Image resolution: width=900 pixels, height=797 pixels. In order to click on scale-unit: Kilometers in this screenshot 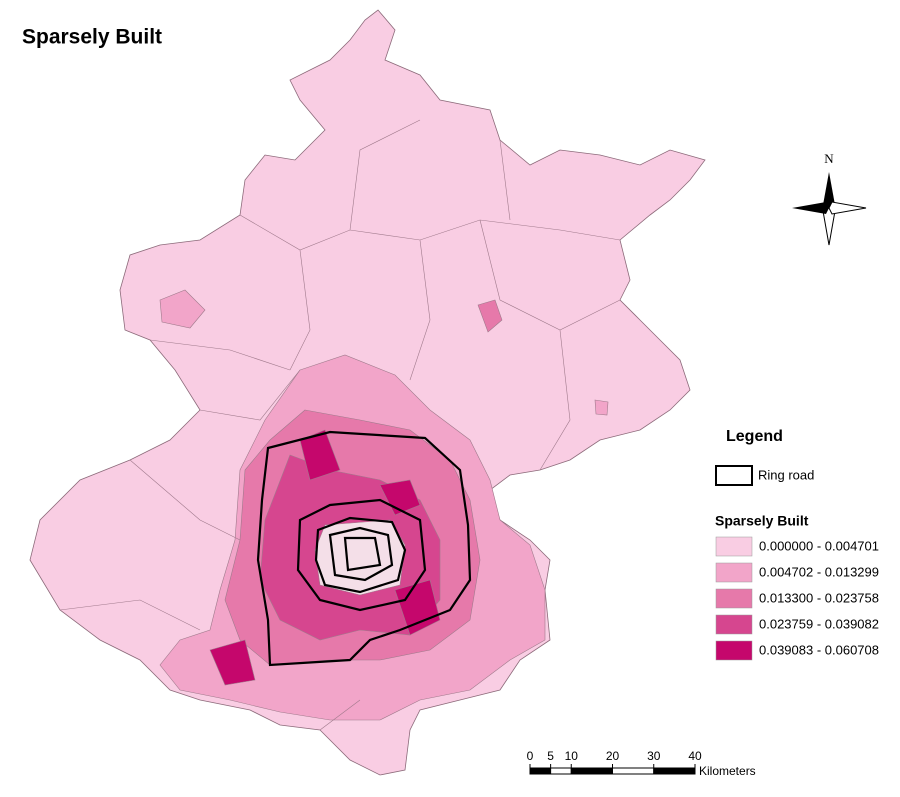, I will do `click(727, 771)`.